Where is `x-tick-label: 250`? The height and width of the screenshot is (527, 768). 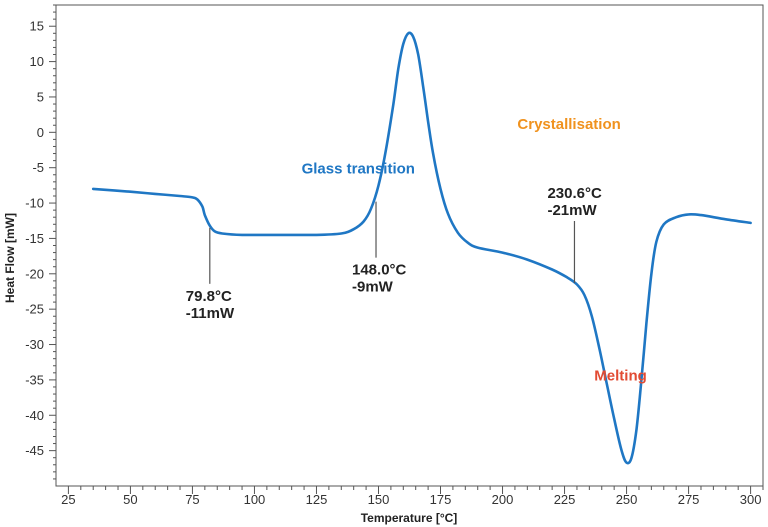
x-tick-label: 250 is located at coordinates (627, 499).